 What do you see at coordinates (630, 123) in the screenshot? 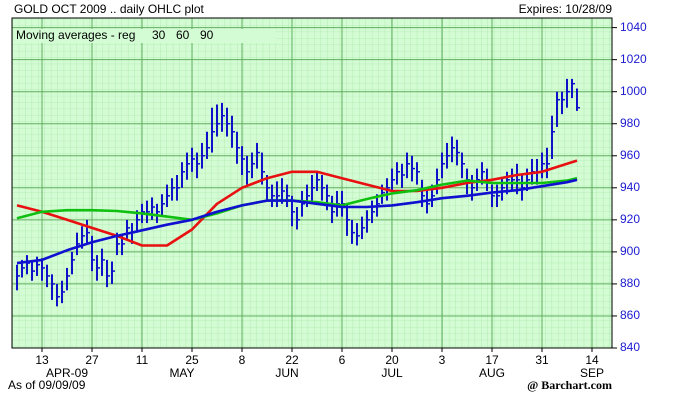
I see `y-tick-label: 980` at bounding box center [630, 123].